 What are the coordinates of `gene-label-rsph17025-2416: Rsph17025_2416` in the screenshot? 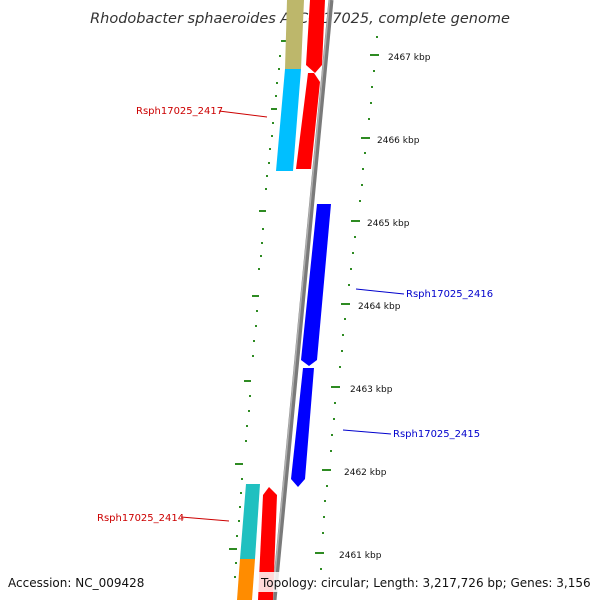 It's located at (424, 294).